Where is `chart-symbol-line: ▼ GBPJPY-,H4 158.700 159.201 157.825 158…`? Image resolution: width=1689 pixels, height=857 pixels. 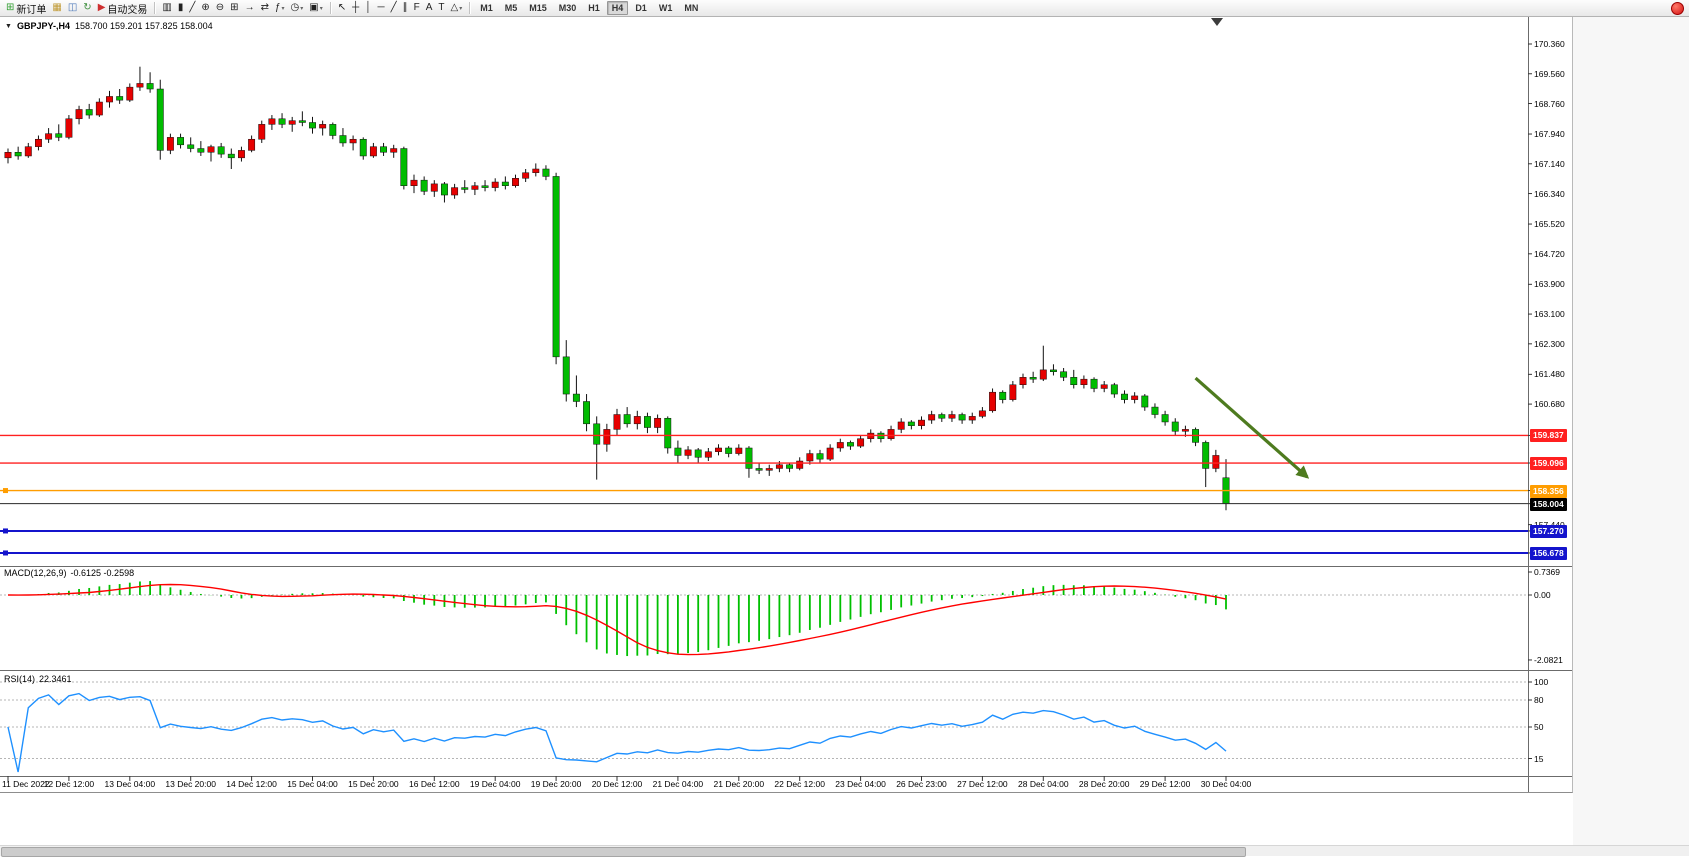 chart-symbol-line: ▼ GBPJPY-,H4 158.700 159.201 157.825 158… is located at coordinates (109, 26).